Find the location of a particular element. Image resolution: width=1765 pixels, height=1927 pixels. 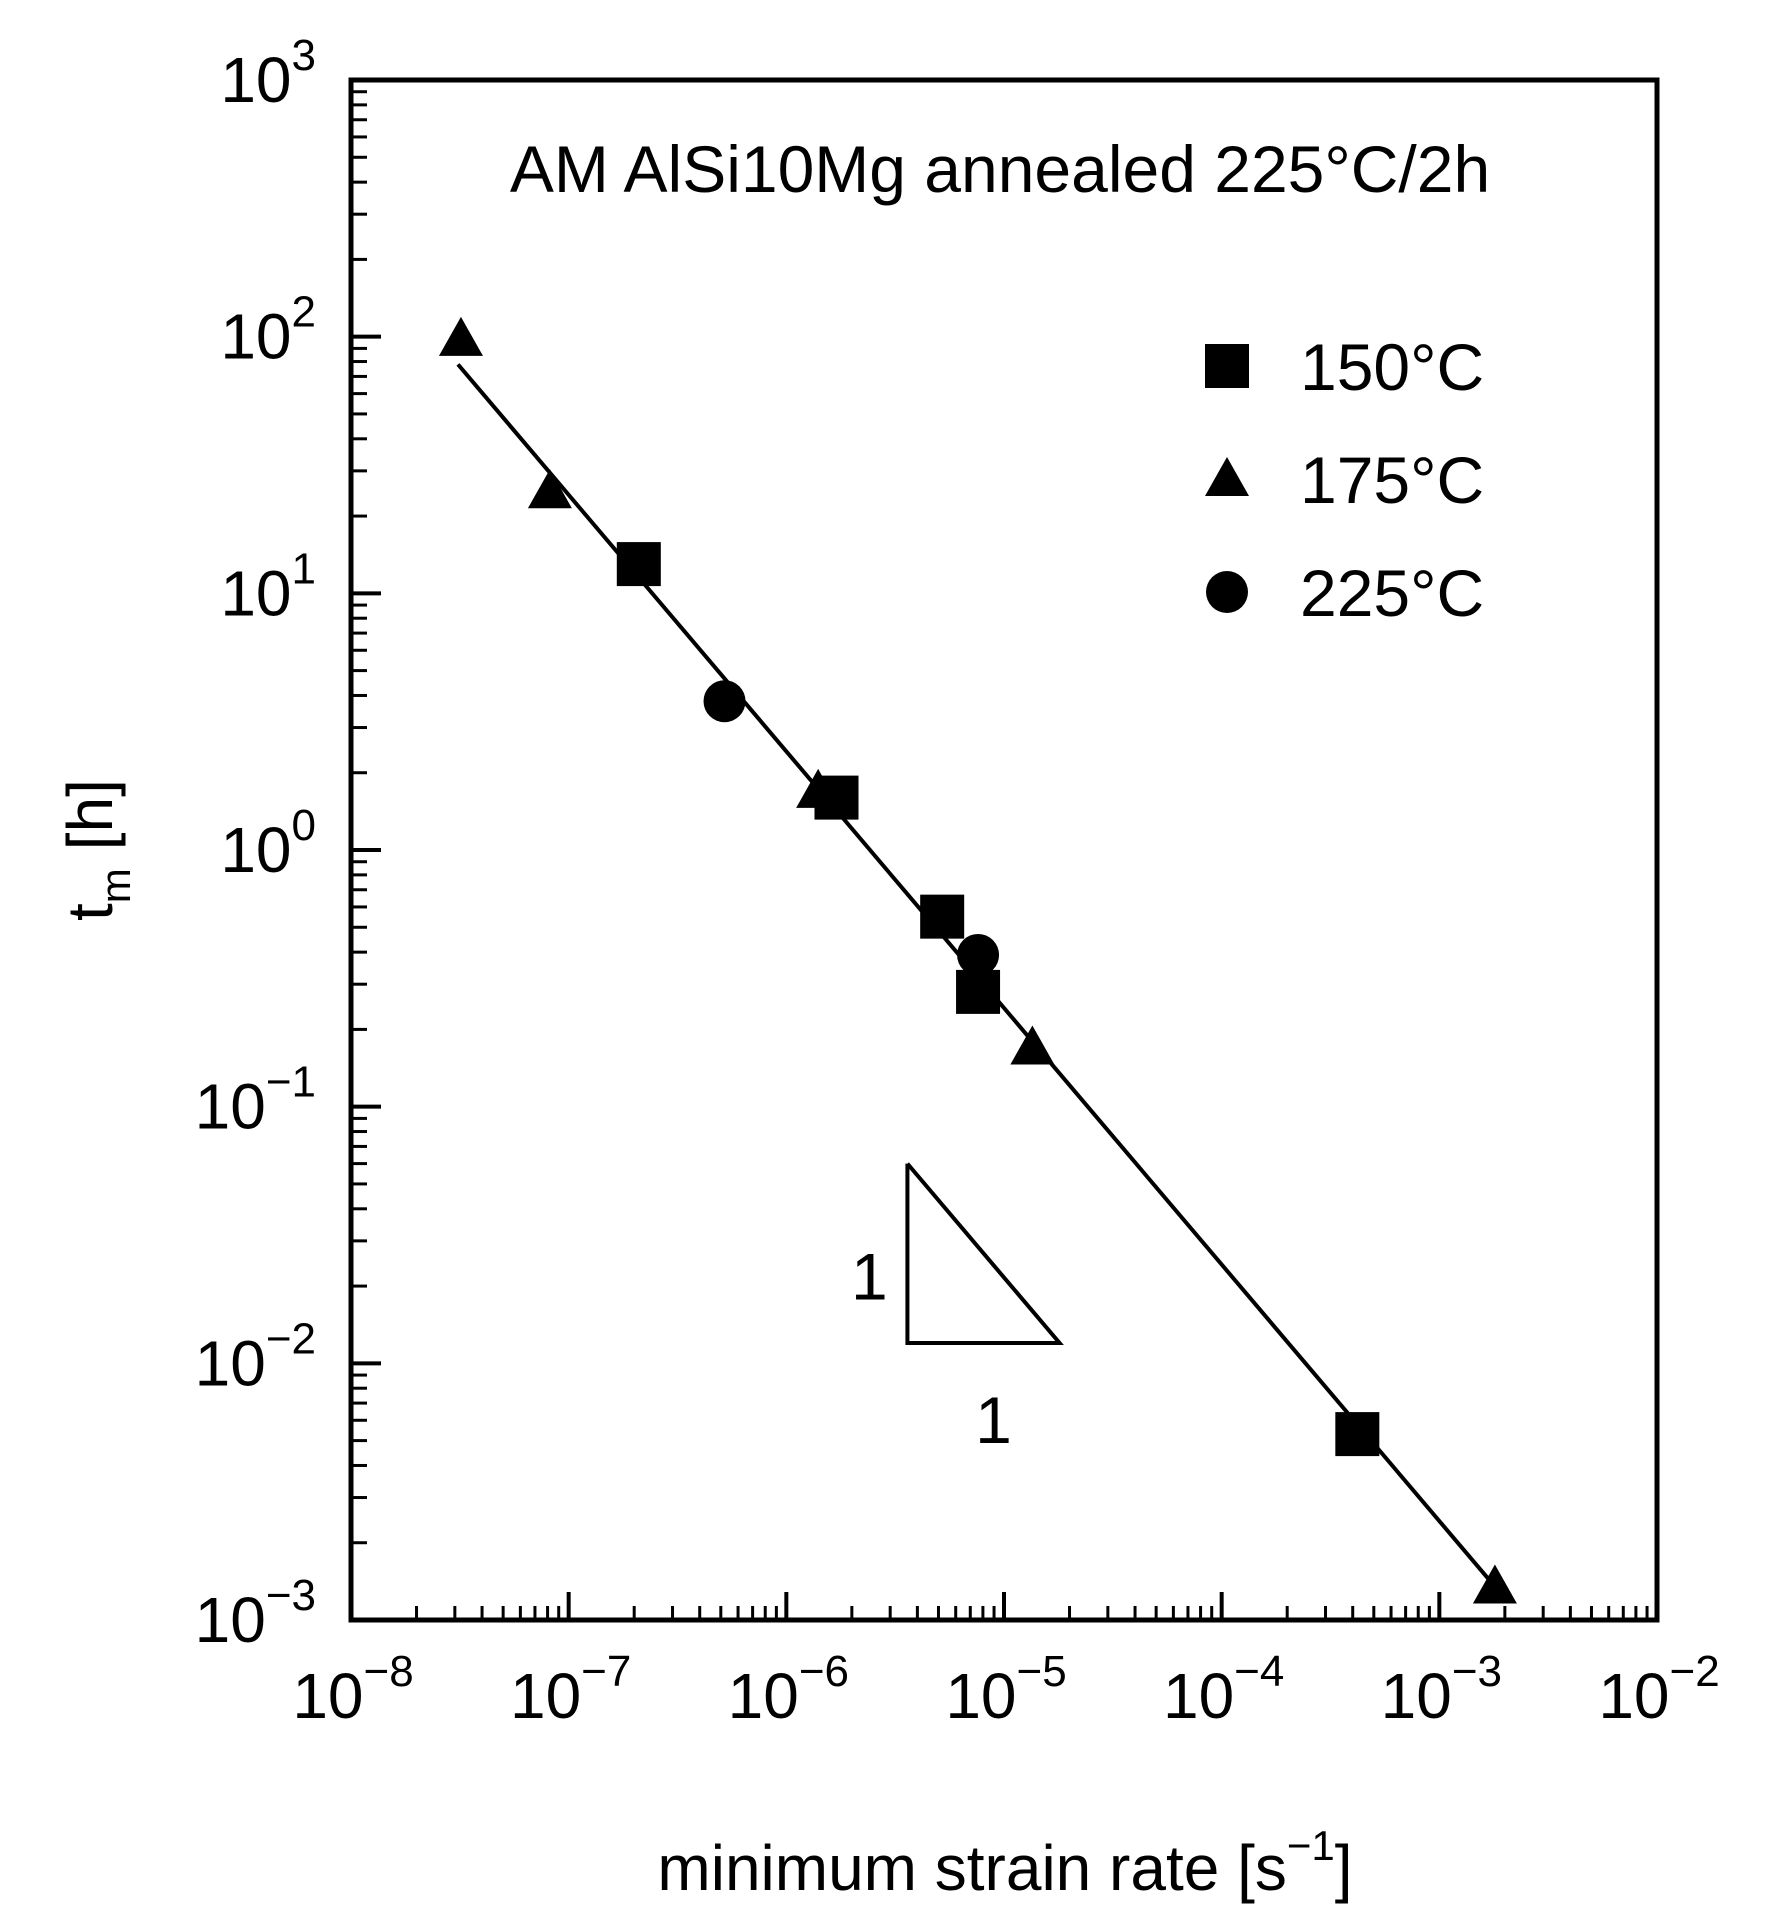

x-tick-label: 10⁻⁵ is located at coordinates (1005, 1689).